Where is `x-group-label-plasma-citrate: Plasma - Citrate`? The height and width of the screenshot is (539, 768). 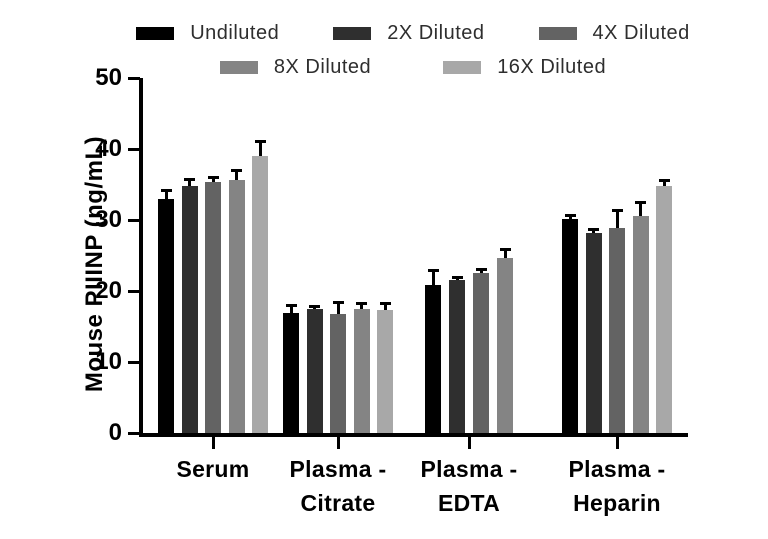 x-group-label-plasma-citrate: Plasma - Citrate is located at coordinates (338, 486).